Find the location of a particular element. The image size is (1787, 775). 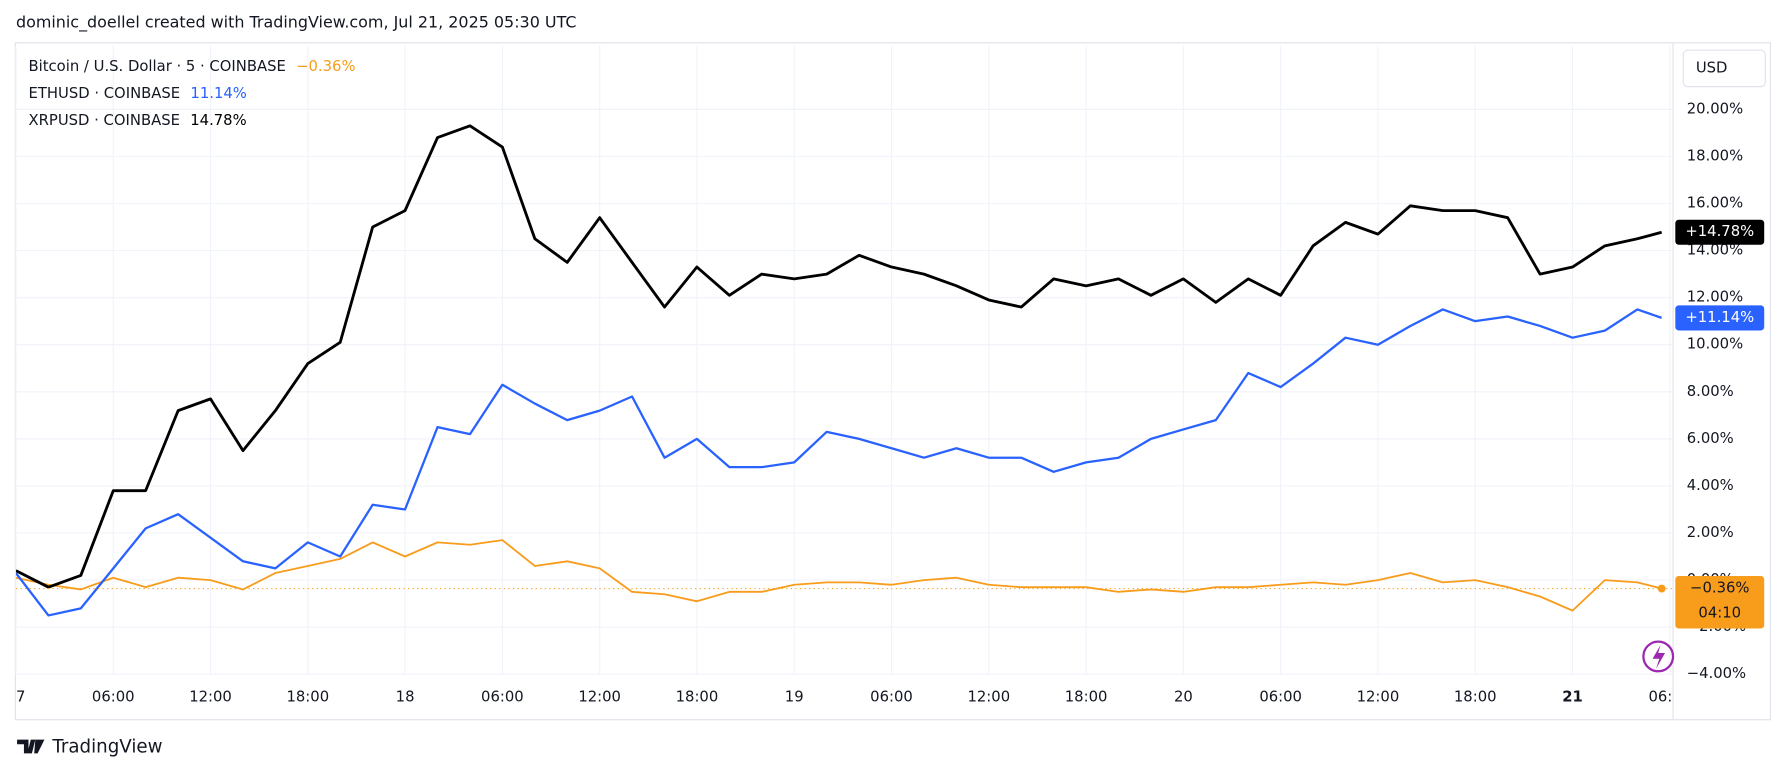

watermark-icon is located at coordinates (1658, 656).